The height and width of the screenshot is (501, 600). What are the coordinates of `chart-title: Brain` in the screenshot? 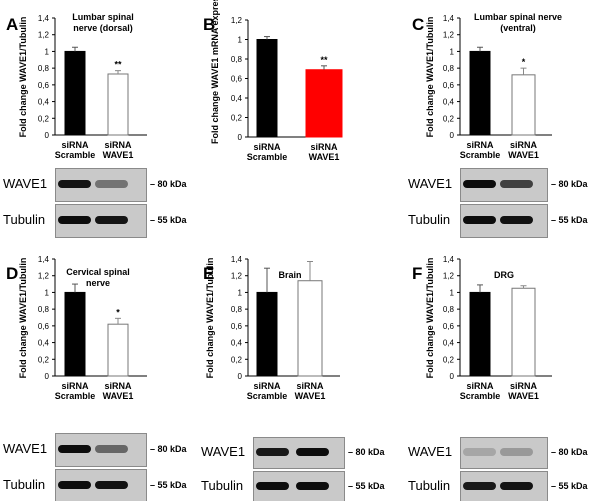 It's located at (290, 275).